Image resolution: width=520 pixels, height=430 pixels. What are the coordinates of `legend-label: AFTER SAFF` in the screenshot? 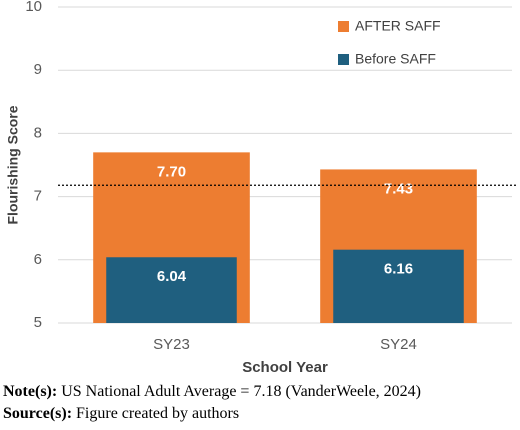 It's located at (398, 26).